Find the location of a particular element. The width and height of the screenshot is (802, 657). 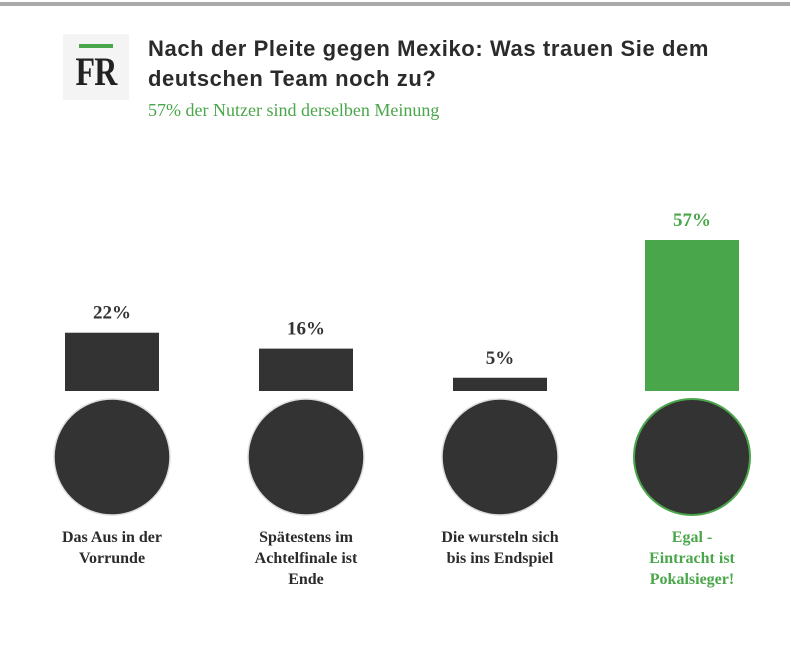

option-label: Die wursteln sich bis ins Endspiel is located at coordinates (500, 548).